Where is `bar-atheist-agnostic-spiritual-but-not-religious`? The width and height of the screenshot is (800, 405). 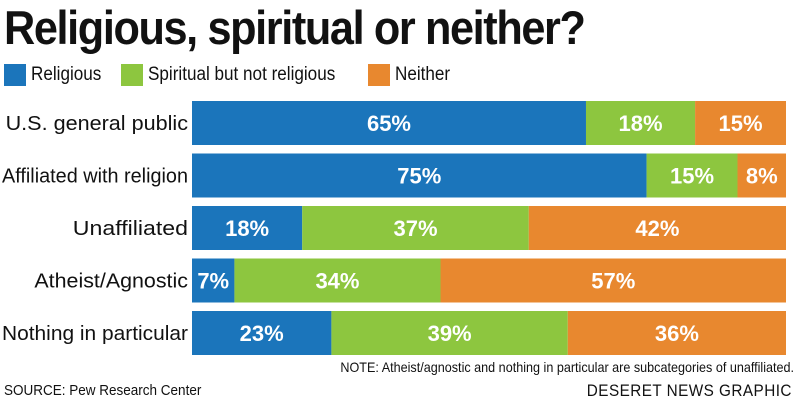
bar-atheist-agnostic-spiritual-but-not-religious is located at coordinates (337, 280).